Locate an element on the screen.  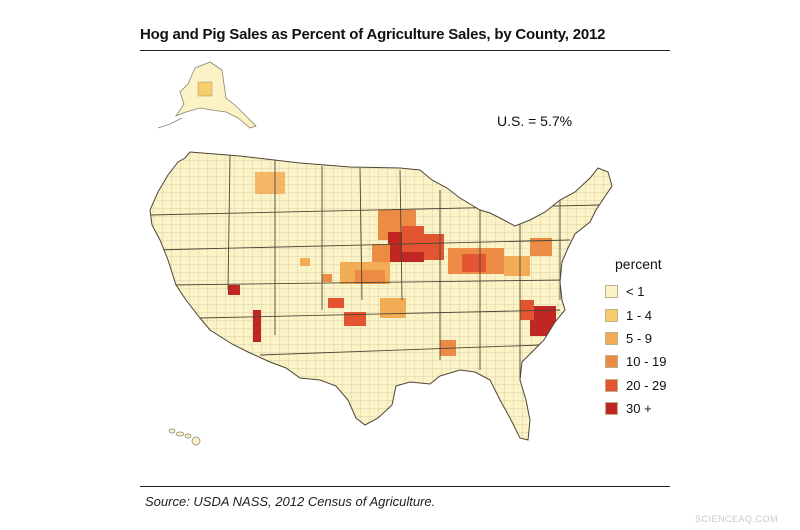
legend-label: 10 - 19 is located at coordinates (646, 362).